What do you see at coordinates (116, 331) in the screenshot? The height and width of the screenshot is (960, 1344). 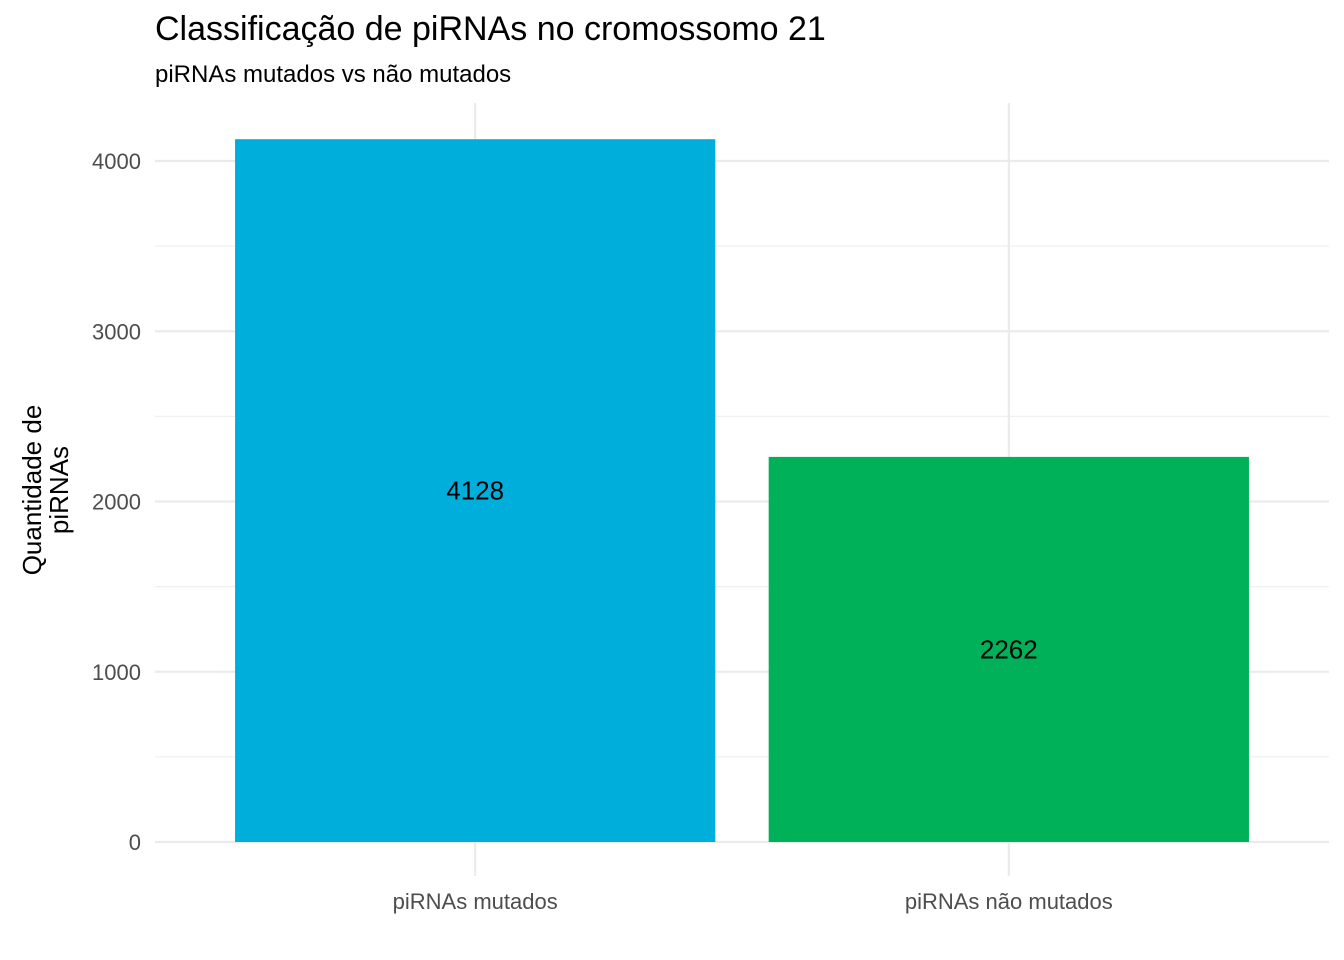 I see `y-tick-label: 3000` at bounding box center [116, 331].